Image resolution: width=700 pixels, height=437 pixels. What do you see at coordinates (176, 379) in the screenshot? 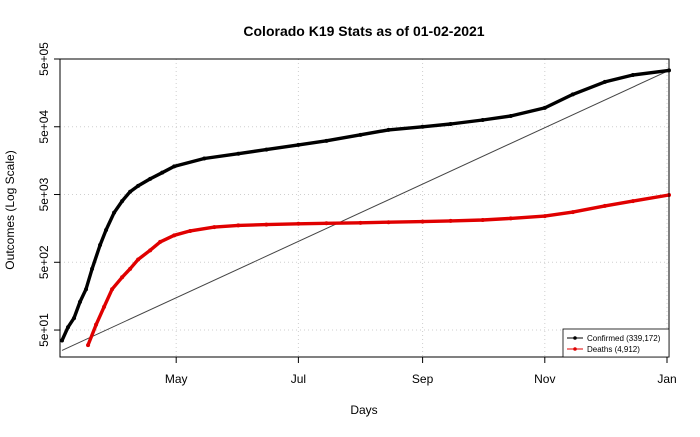
I see `x-tick-label: May` at bounding box center [176, 379].